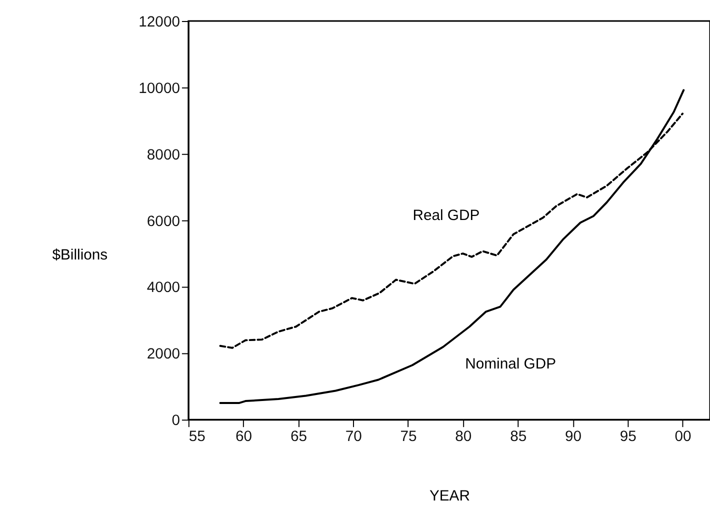 The width and height of the screenshot is (710, 515). Describe the element at coordinates (573, 436) in the screenshot. I see `x-tick-label: 90` at that location.